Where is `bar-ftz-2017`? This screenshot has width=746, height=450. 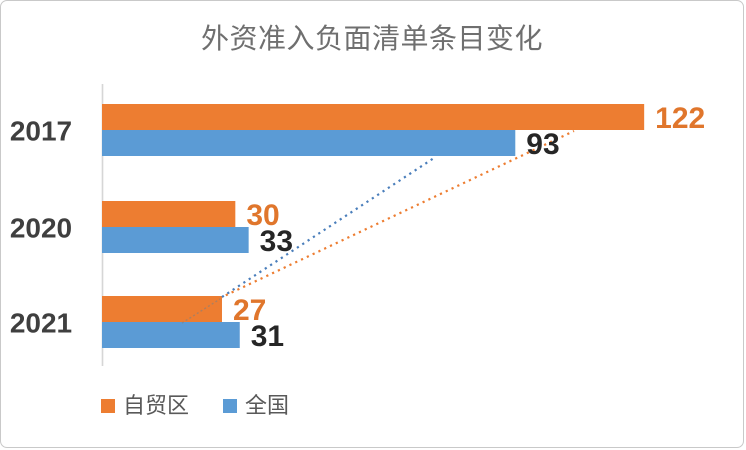 bar-ftz-2017 is located at coordinates (373, 117).